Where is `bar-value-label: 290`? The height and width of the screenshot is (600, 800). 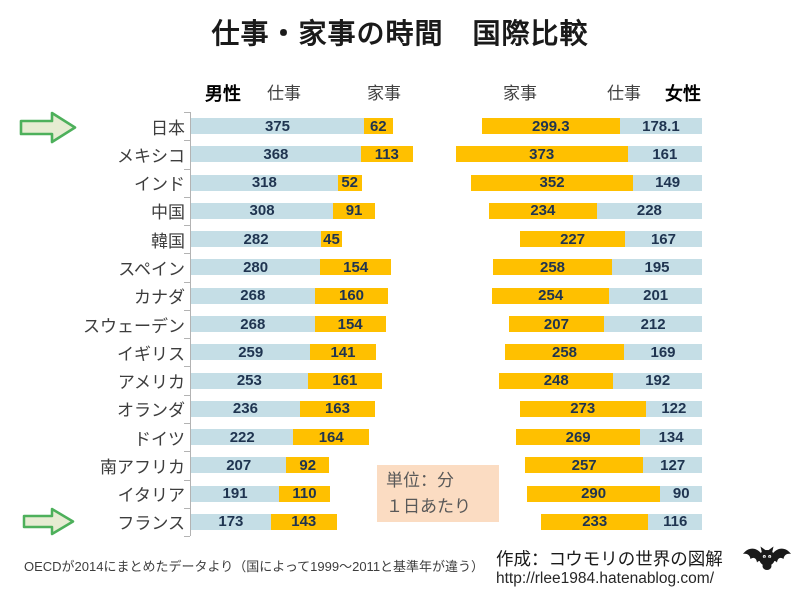 bar-value-label: 290 is located at coordinates (594, 494).